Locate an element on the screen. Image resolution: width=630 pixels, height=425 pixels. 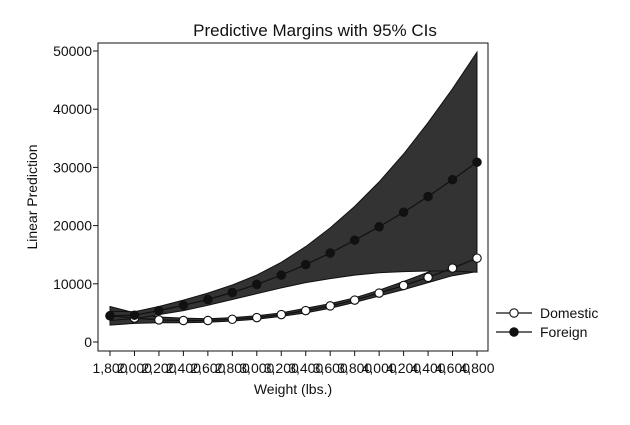
x-tick-label: 3,600 is located at coordinates (330, 368).